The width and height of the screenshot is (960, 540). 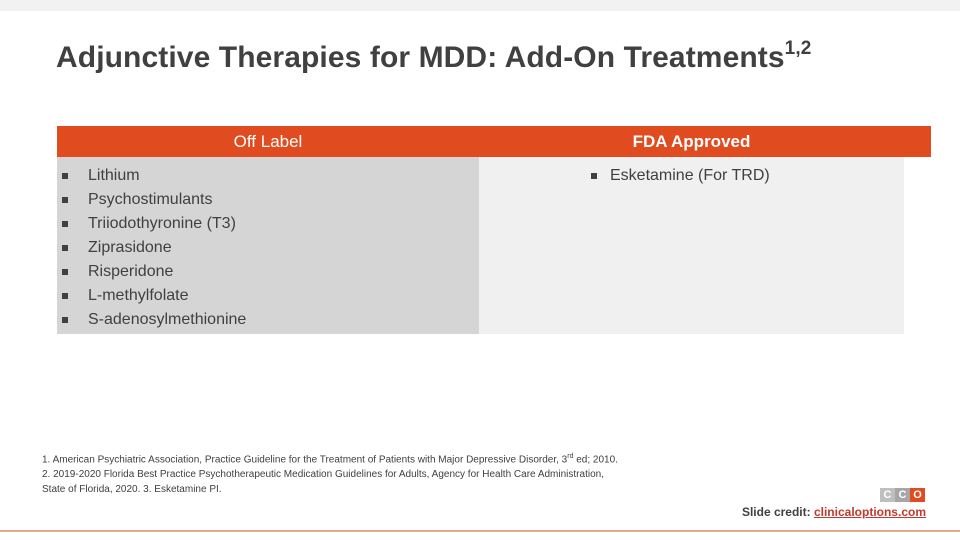 What do you see at coordinates (480, 5) in the screenshot?
I see `top-band` at bounding box center [480, 5].